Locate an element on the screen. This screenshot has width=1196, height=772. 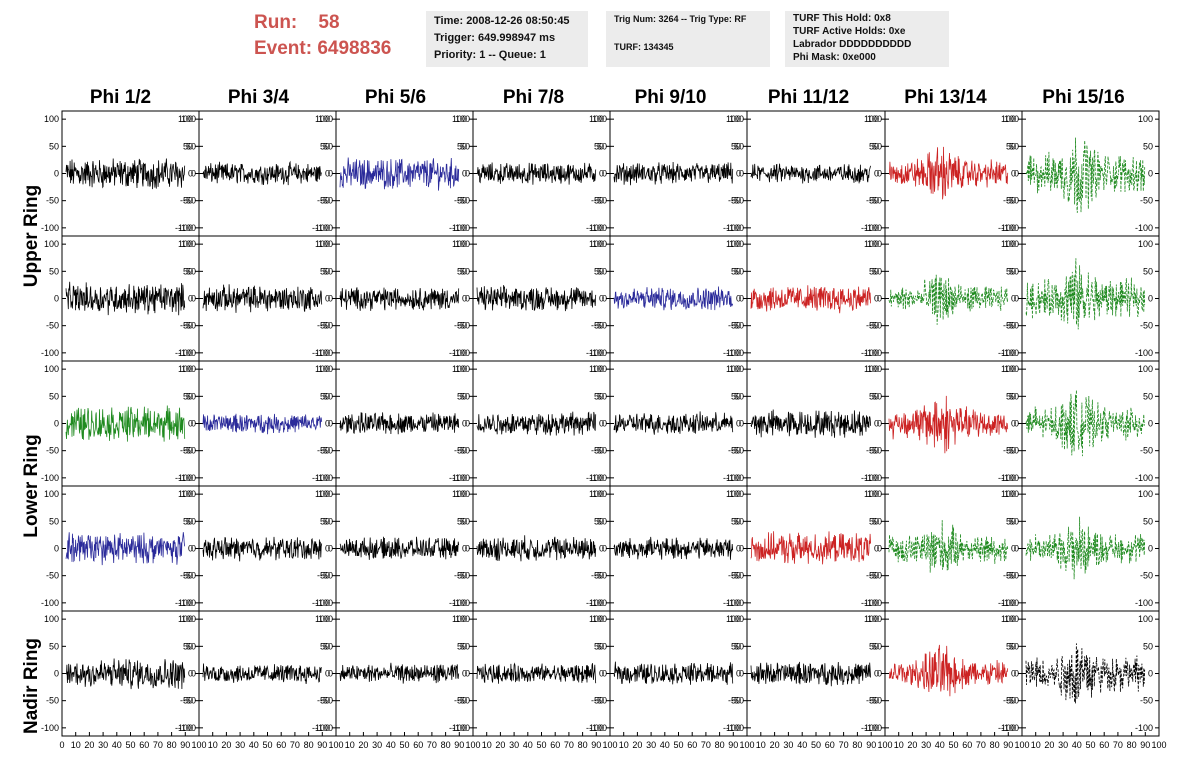
turf-this-hold: TURF This Hold: 0x8 is located at coordinates (842, 18).